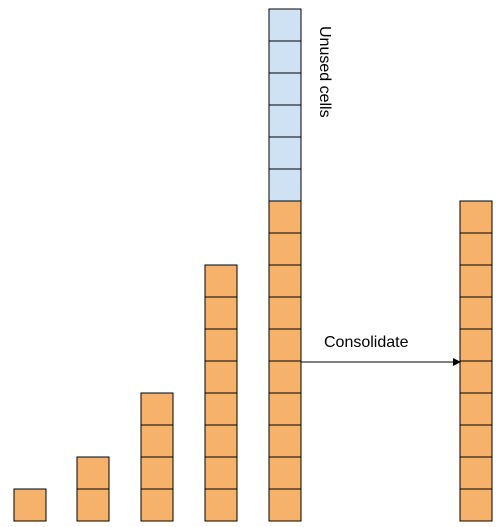  What do you see at coordinates (324, 72) in the screenshot?
I see `unused-cells-label: Unused cells` at bounding box center [324, 72].